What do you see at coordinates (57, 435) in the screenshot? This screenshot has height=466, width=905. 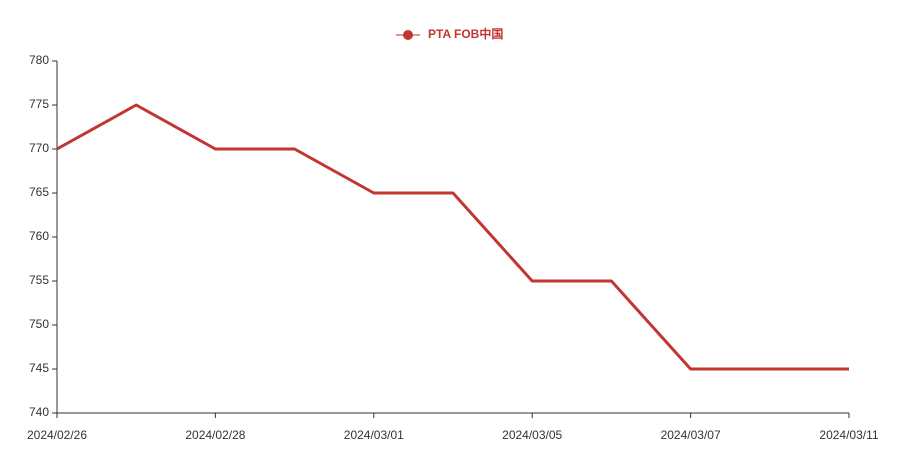 I see `x-tick-label: 2024/02/26` at bounding box center [57, 435].